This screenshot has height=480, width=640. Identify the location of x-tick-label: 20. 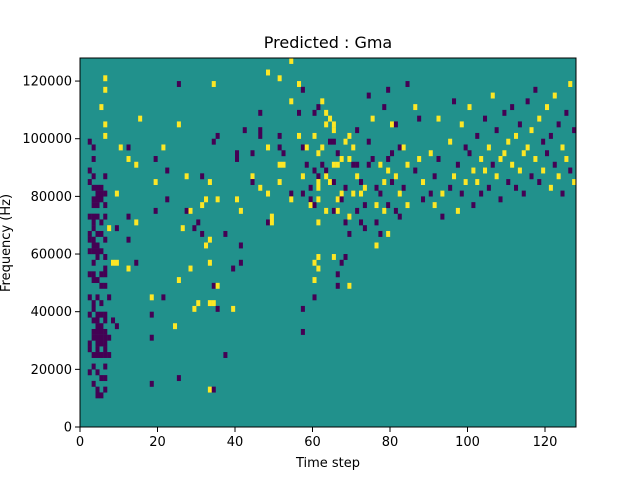
(157, 442).